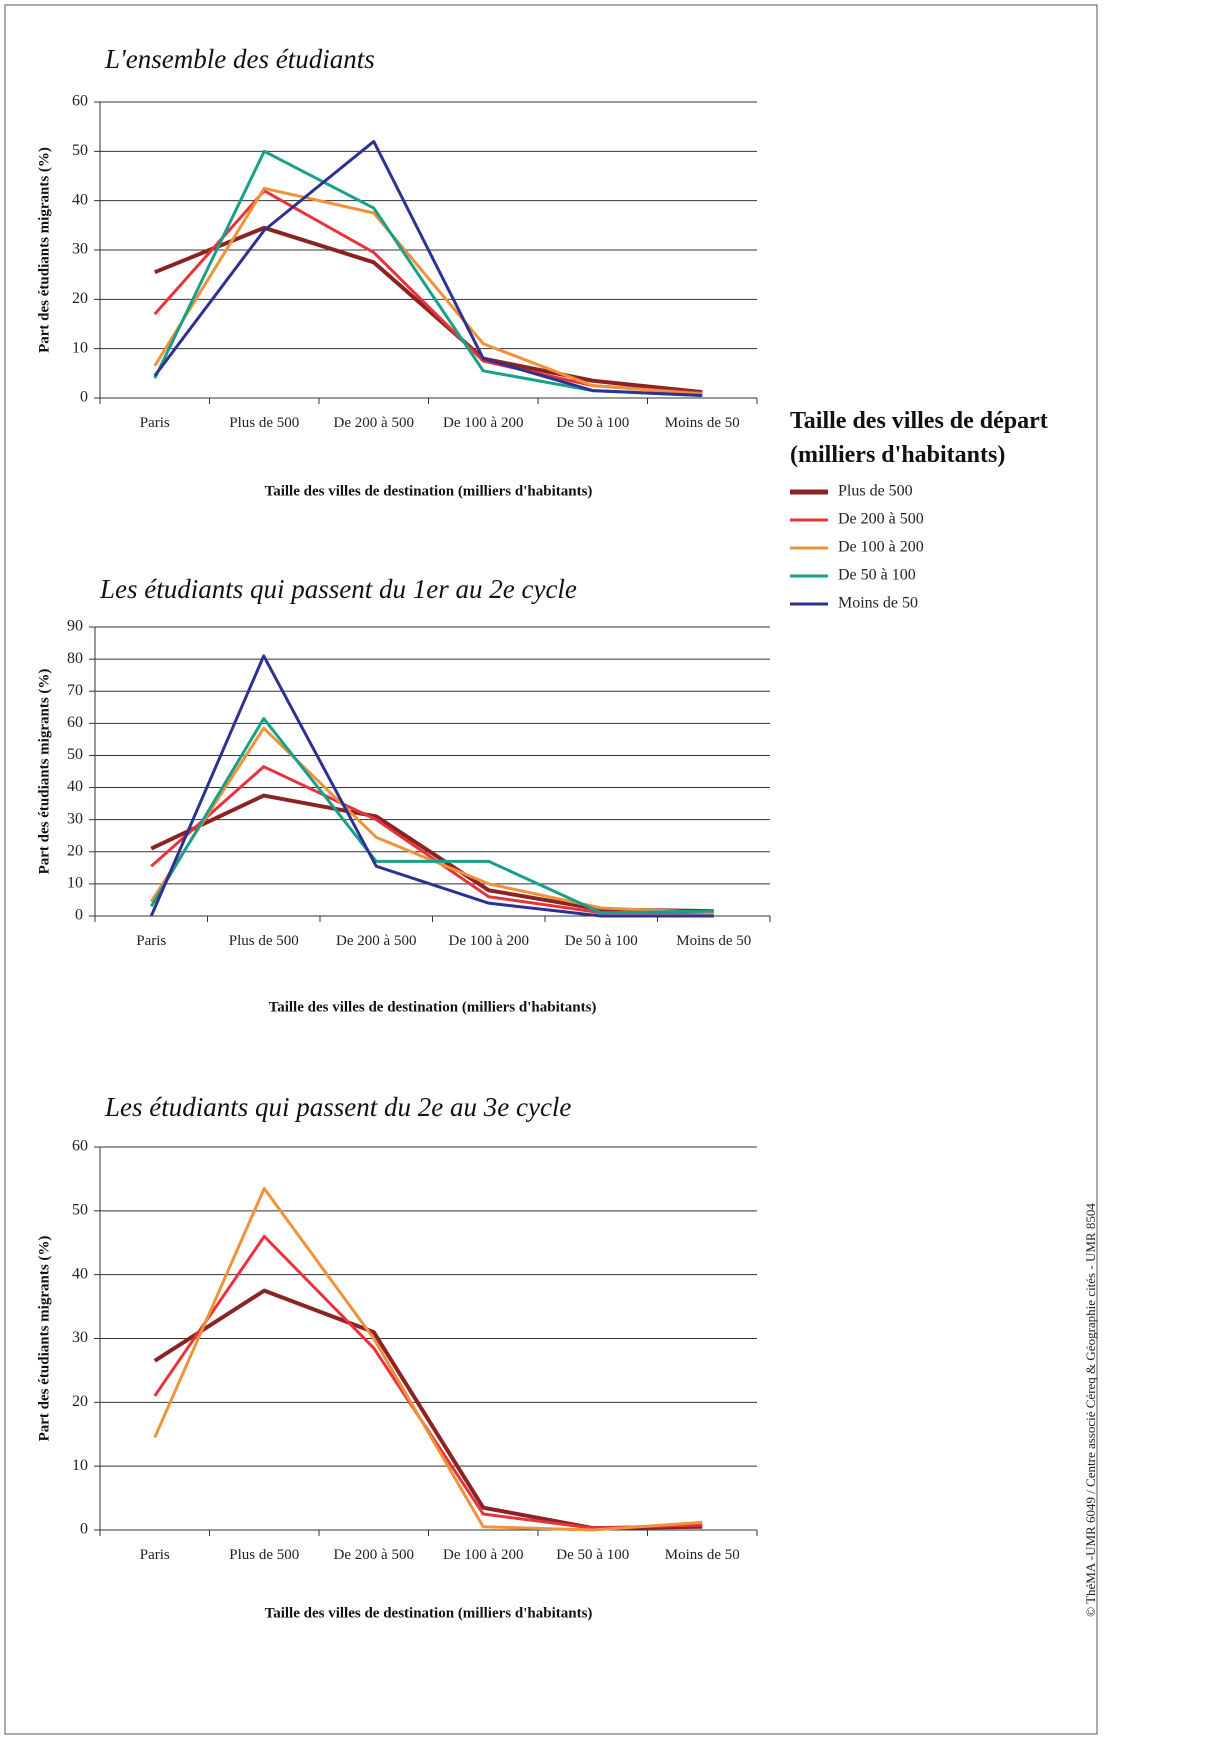  I want to click on y-tick-label: 90, so click(75, 626).